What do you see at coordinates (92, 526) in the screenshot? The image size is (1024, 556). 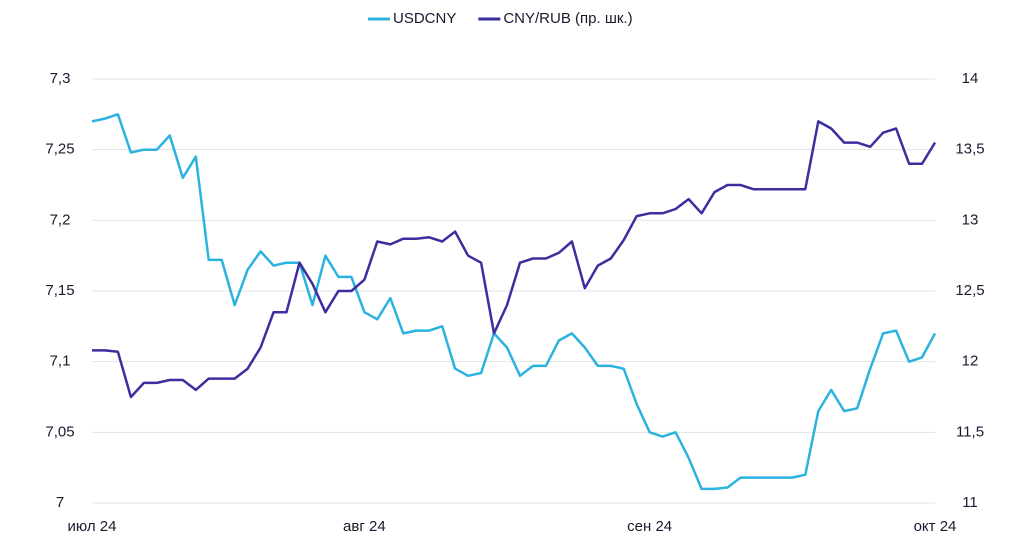 I see `x-tick-label: июл 24` at bounding box center [92, 526].